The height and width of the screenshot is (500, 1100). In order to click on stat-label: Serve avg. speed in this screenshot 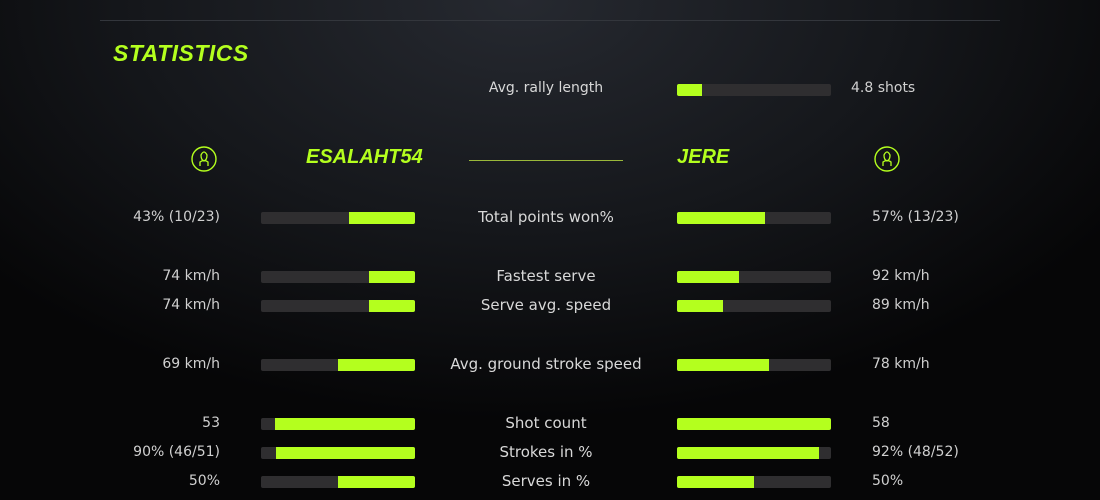, I will do `click(546, 305)`.